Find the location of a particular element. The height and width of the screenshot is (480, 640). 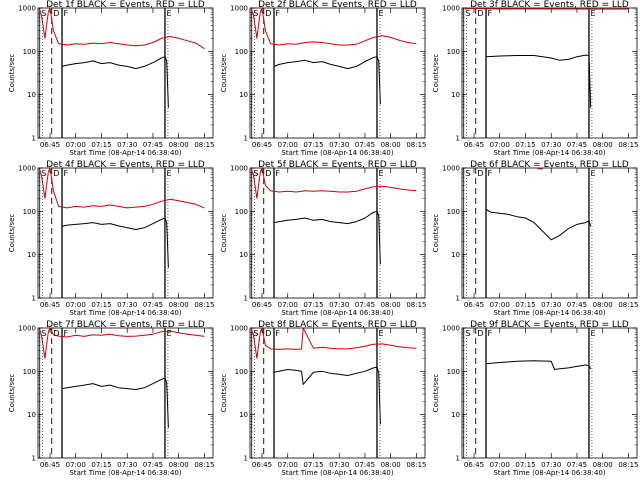

panel-title: Det 8f BLACK = Events, RED = LLD is located at coordinates (337, 325).